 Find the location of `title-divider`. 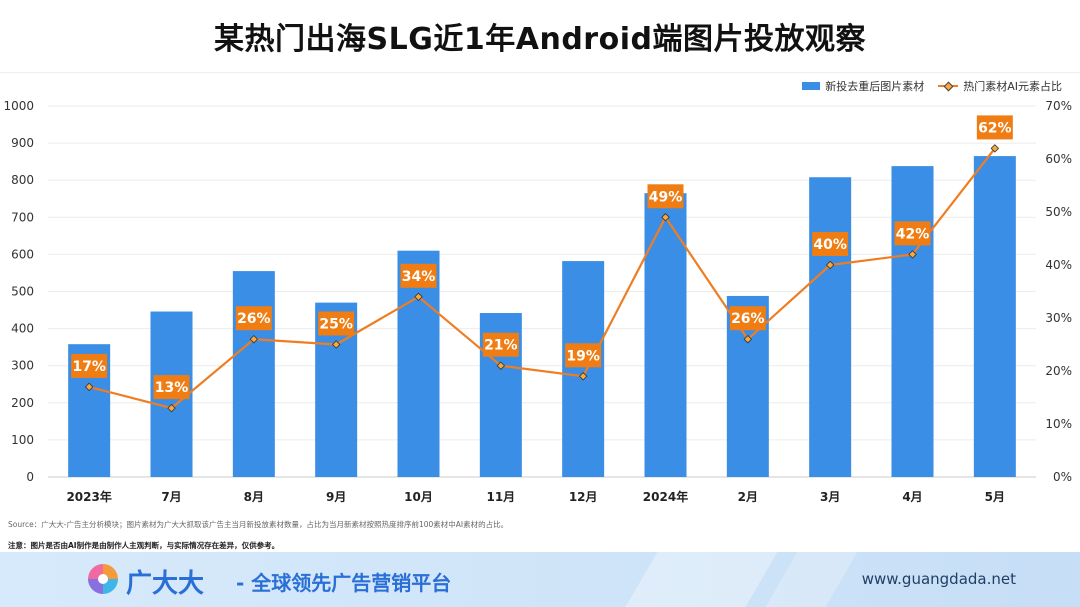

title-divider is located at coordinates (540, 72).